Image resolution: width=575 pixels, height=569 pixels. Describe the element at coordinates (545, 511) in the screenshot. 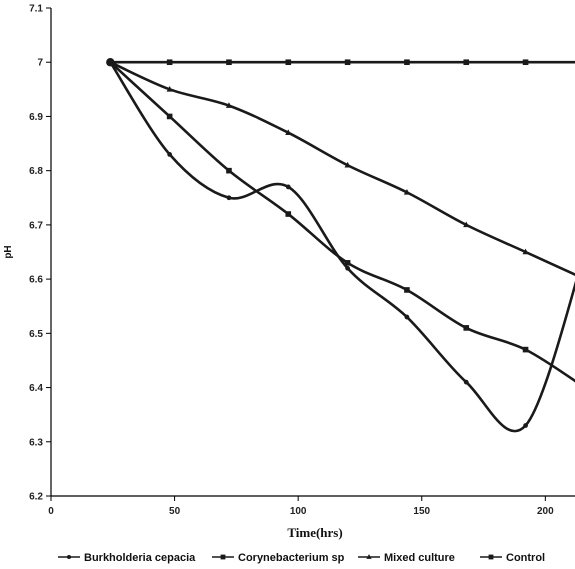

I see `x-tick-label: 200` at that location.